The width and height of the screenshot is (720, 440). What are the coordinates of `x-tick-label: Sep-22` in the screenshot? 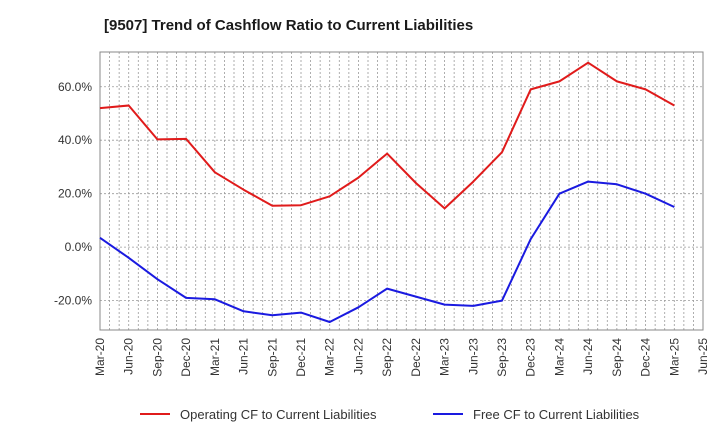 It's located at (387, 357).